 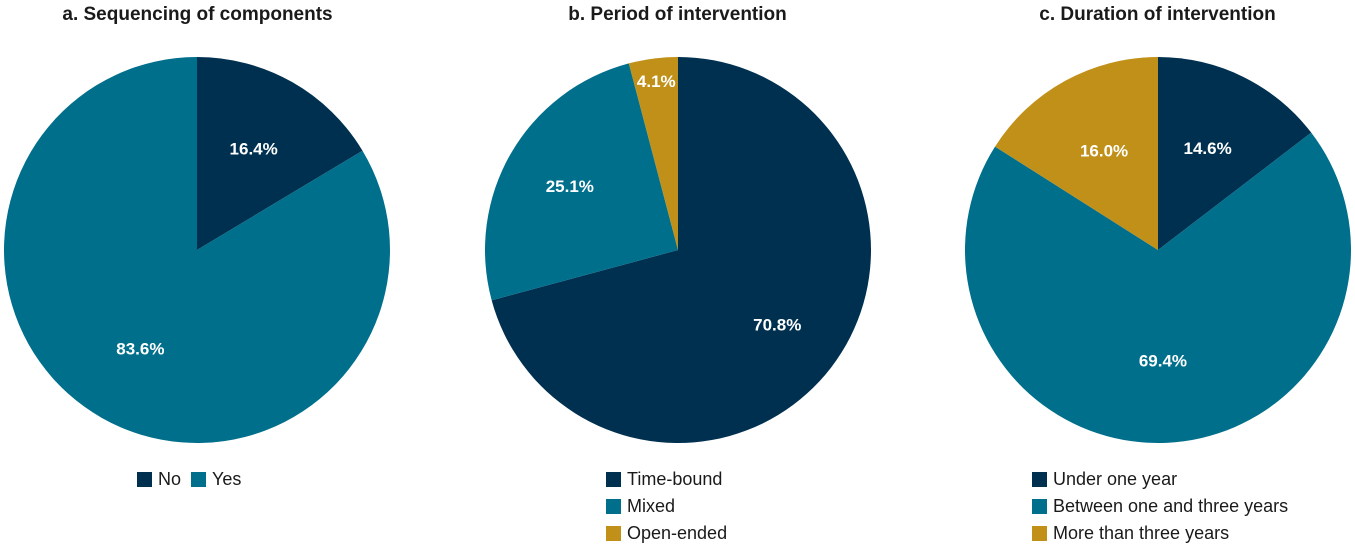 I want to click on pie-slice-mixed, so click(x=581, y=182).